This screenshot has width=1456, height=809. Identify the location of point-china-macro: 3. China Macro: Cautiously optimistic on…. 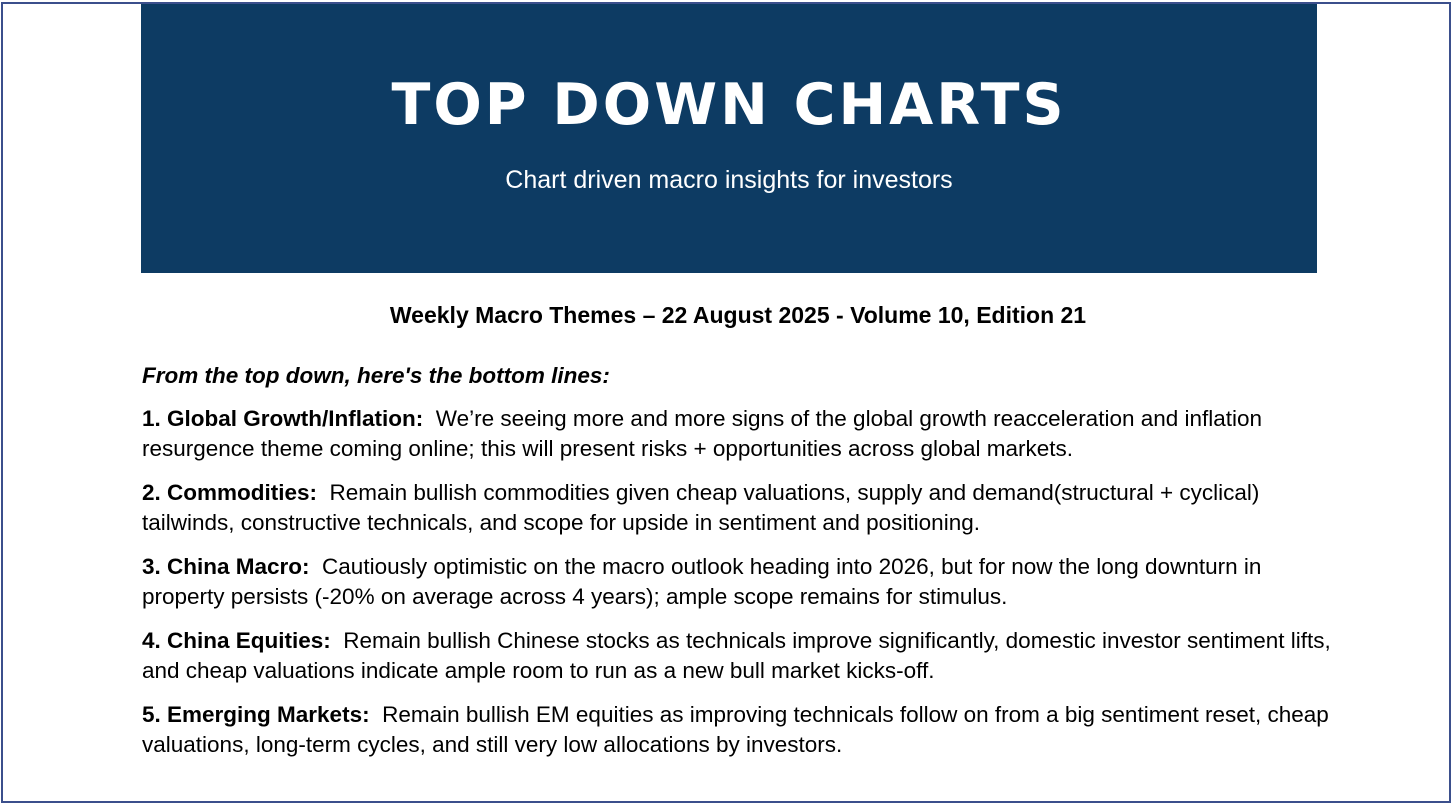
(737, 582).